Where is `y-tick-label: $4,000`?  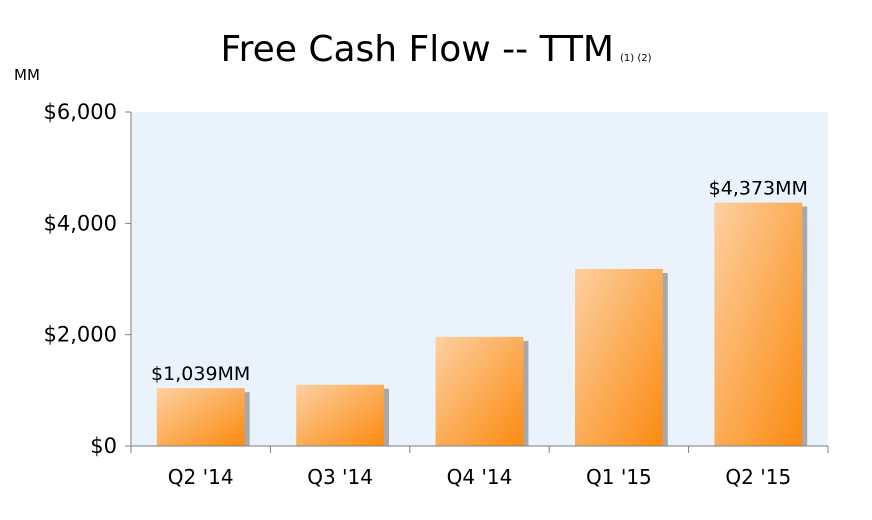
y-tick-label: $4,000 is located at coordinates (80, 223).